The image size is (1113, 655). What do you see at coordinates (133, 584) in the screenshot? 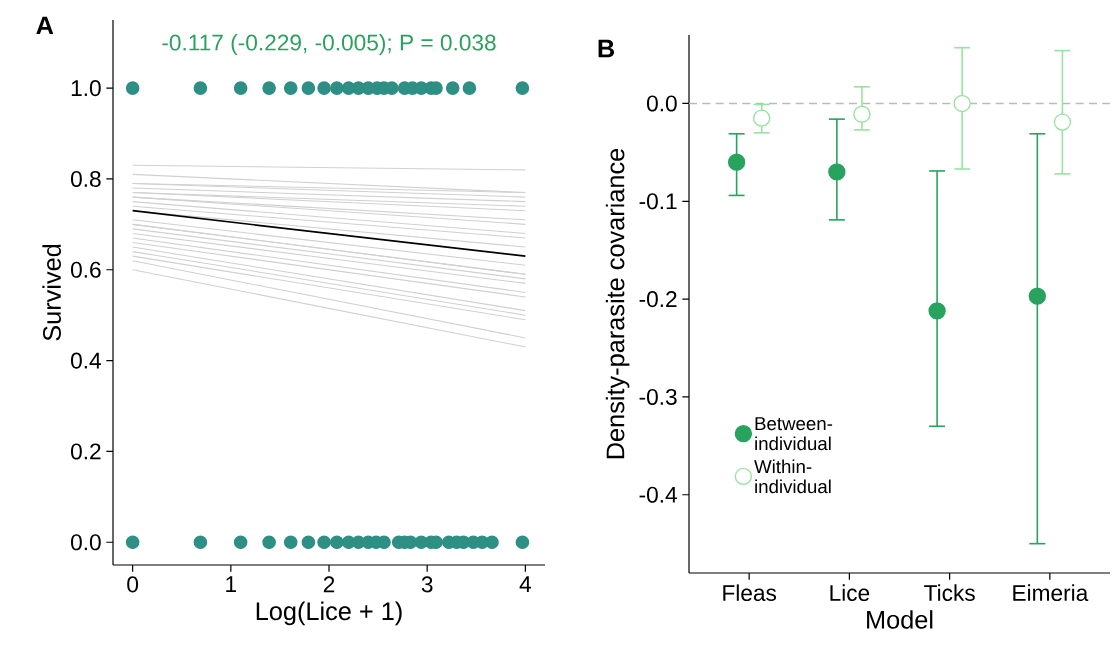
I see `x-tick-label: 0` at bounding box center [133, 584].